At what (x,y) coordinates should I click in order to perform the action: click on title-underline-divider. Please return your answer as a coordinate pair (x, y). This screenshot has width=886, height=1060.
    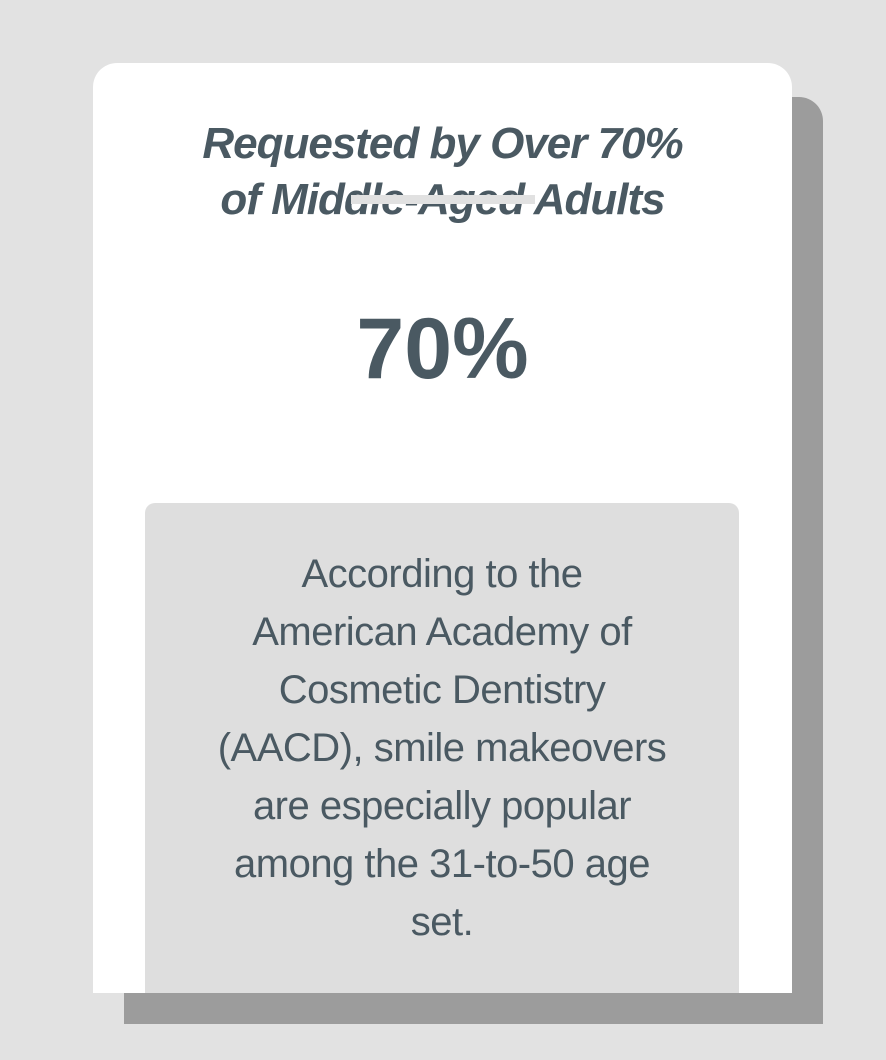
    Looking at the image, I should click on (442, 199).